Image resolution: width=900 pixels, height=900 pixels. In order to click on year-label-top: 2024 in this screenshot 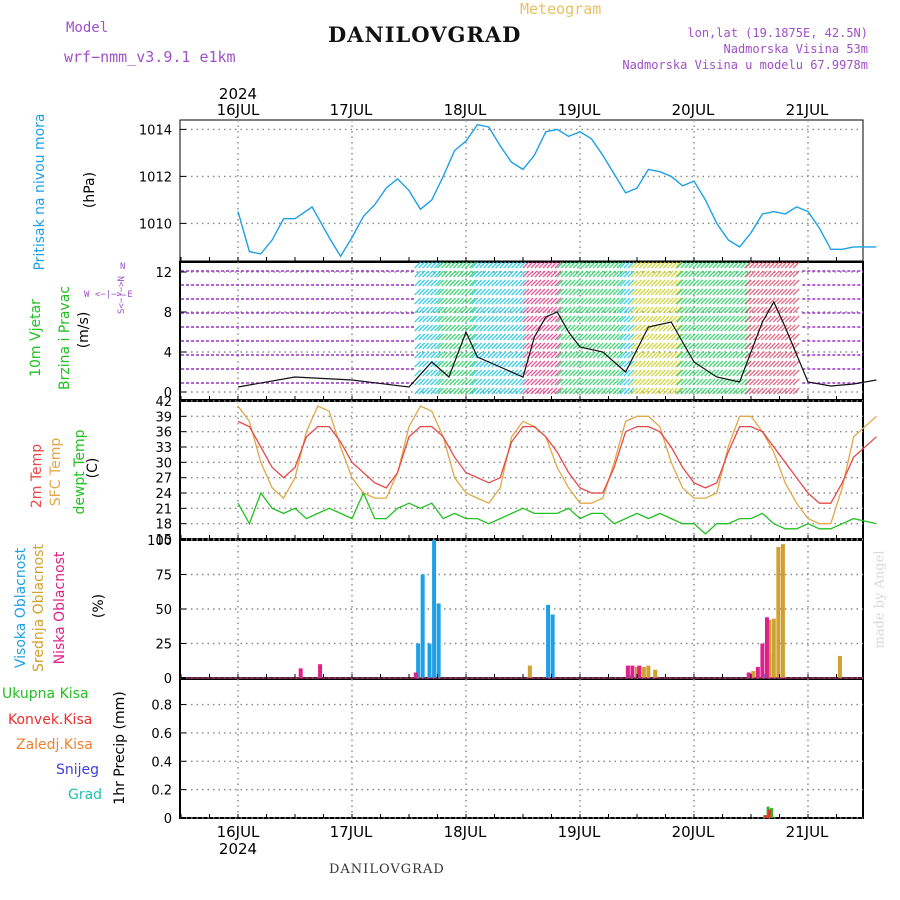, I will do `click(238, 94)`.